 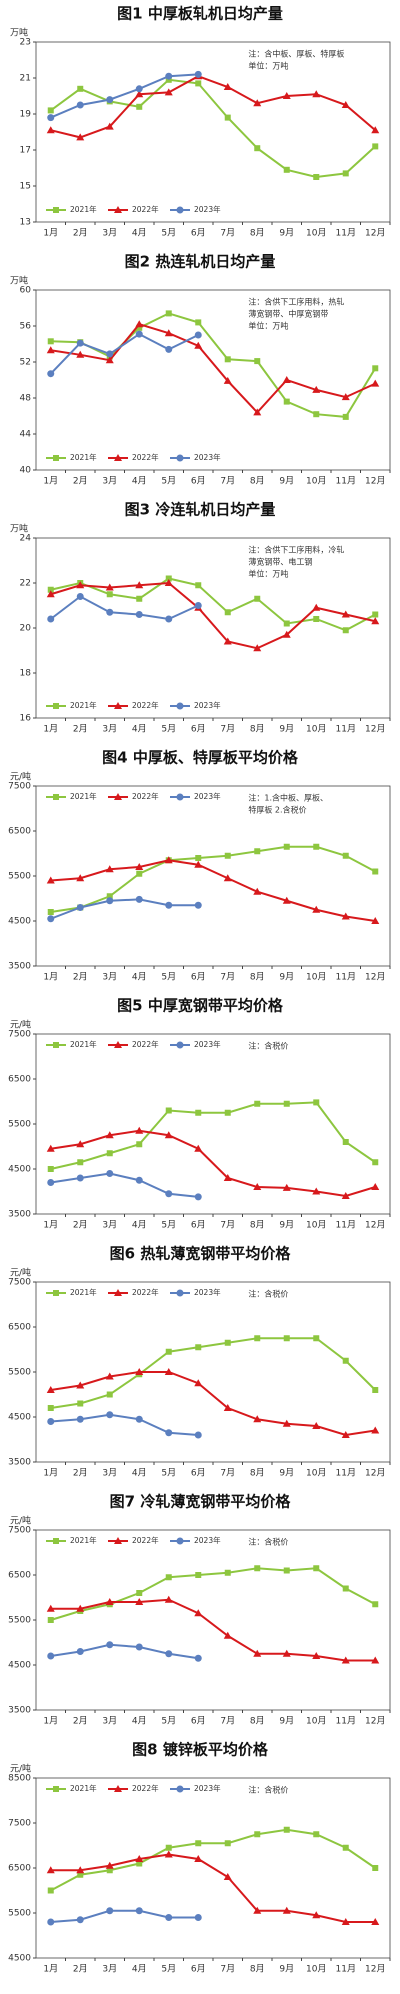 What do you see at coordinates (288, 314) in the screenshot?
I see `note: 薄宽钢带、中厚宽钢带` at bounding box center [288, 314].